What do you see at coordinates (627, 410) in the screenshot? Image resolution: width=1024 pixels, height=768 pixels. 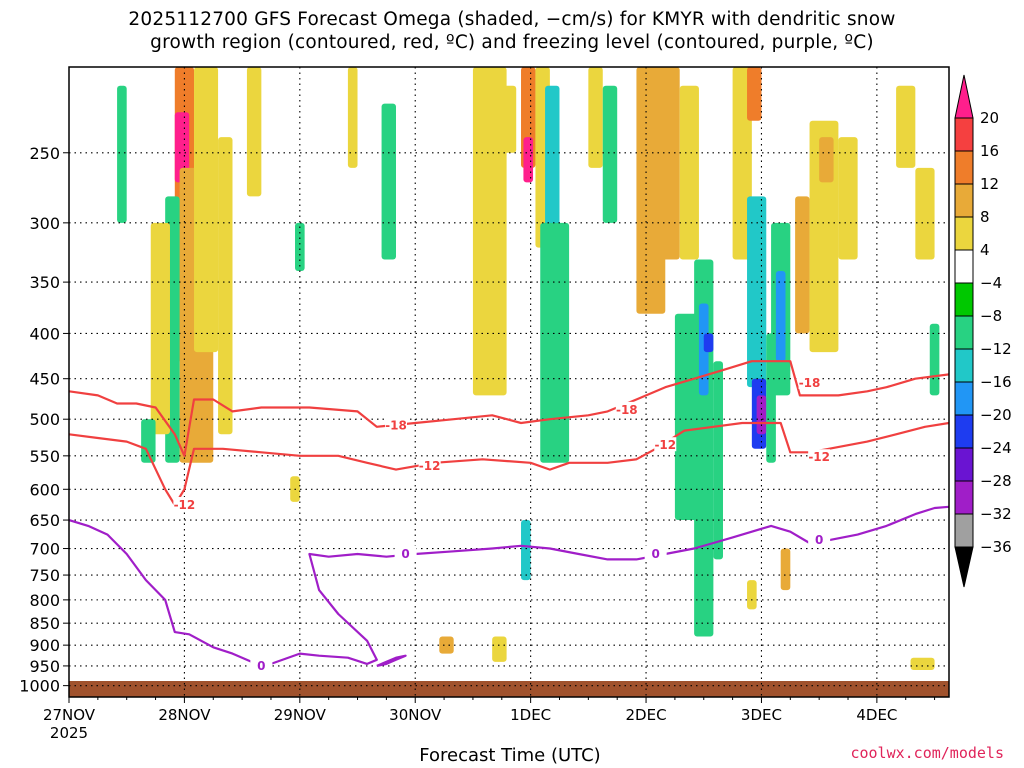 I see `contour-label: -18` at bounding box center [627, 410].